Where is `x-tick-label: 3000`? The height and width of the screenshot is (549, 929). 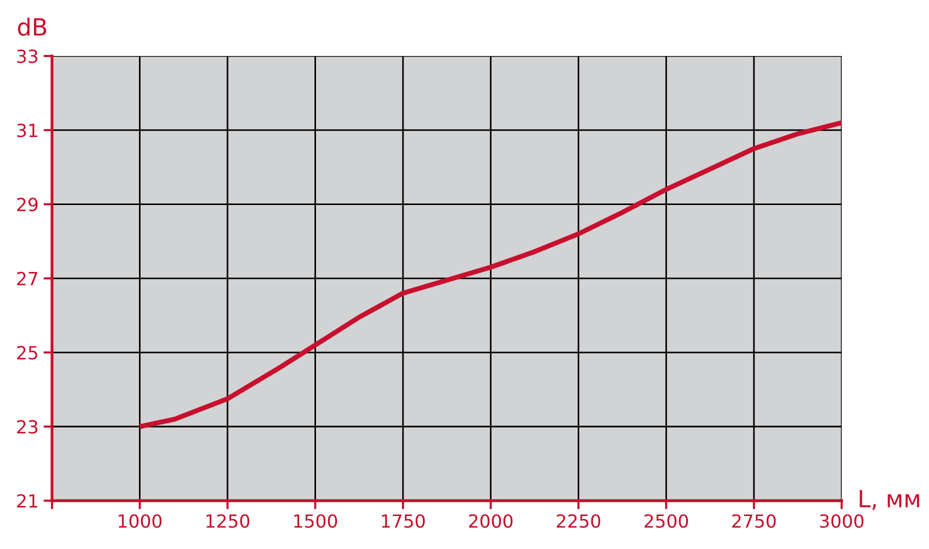 x-tick-label: 3000 is located at coordinates (842, 521).